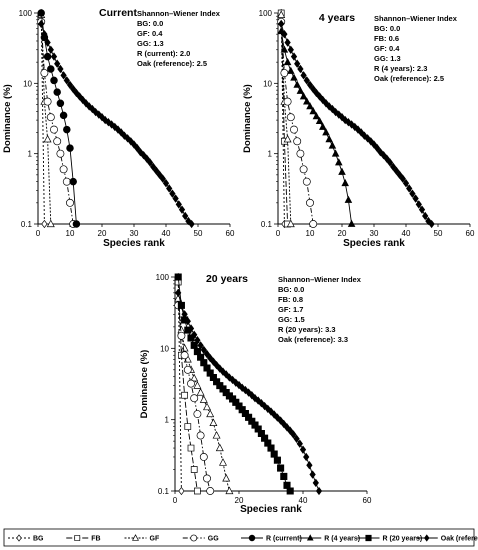 The width and height of the screenshot is (478, 550). Describe the element at coordinates (230, 233) in the screenshot. I see `x-tick-label: 60` at that location.